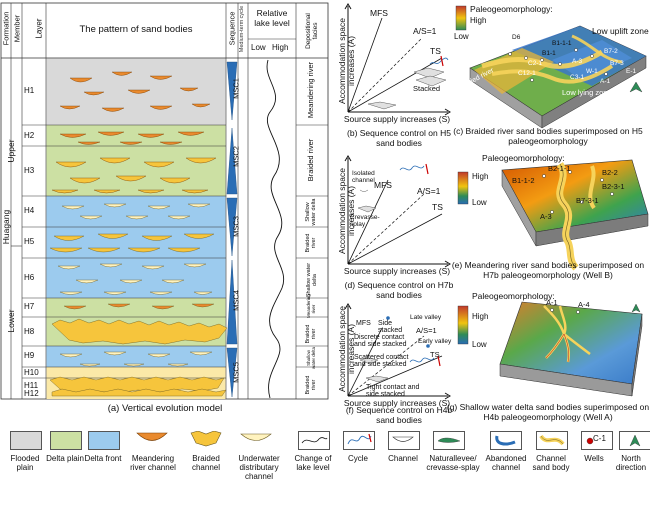 The image size is (650, 514). What do you see at coordinates (546, 216) in the screenshot?
I see `panel-e-well: A-3` at bounding box center [546, 216].